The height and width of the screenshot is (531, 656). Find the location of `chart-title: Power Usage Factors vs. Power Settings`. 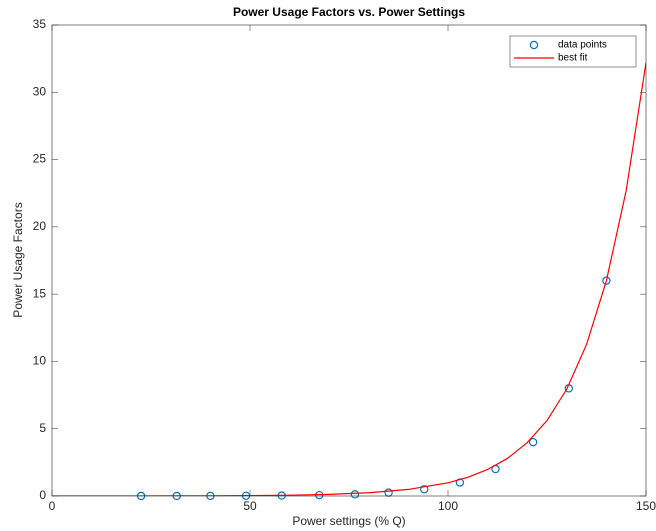

chart-title: Power Usage Factors vs. Power Settings is located at coordinates (349, 12).